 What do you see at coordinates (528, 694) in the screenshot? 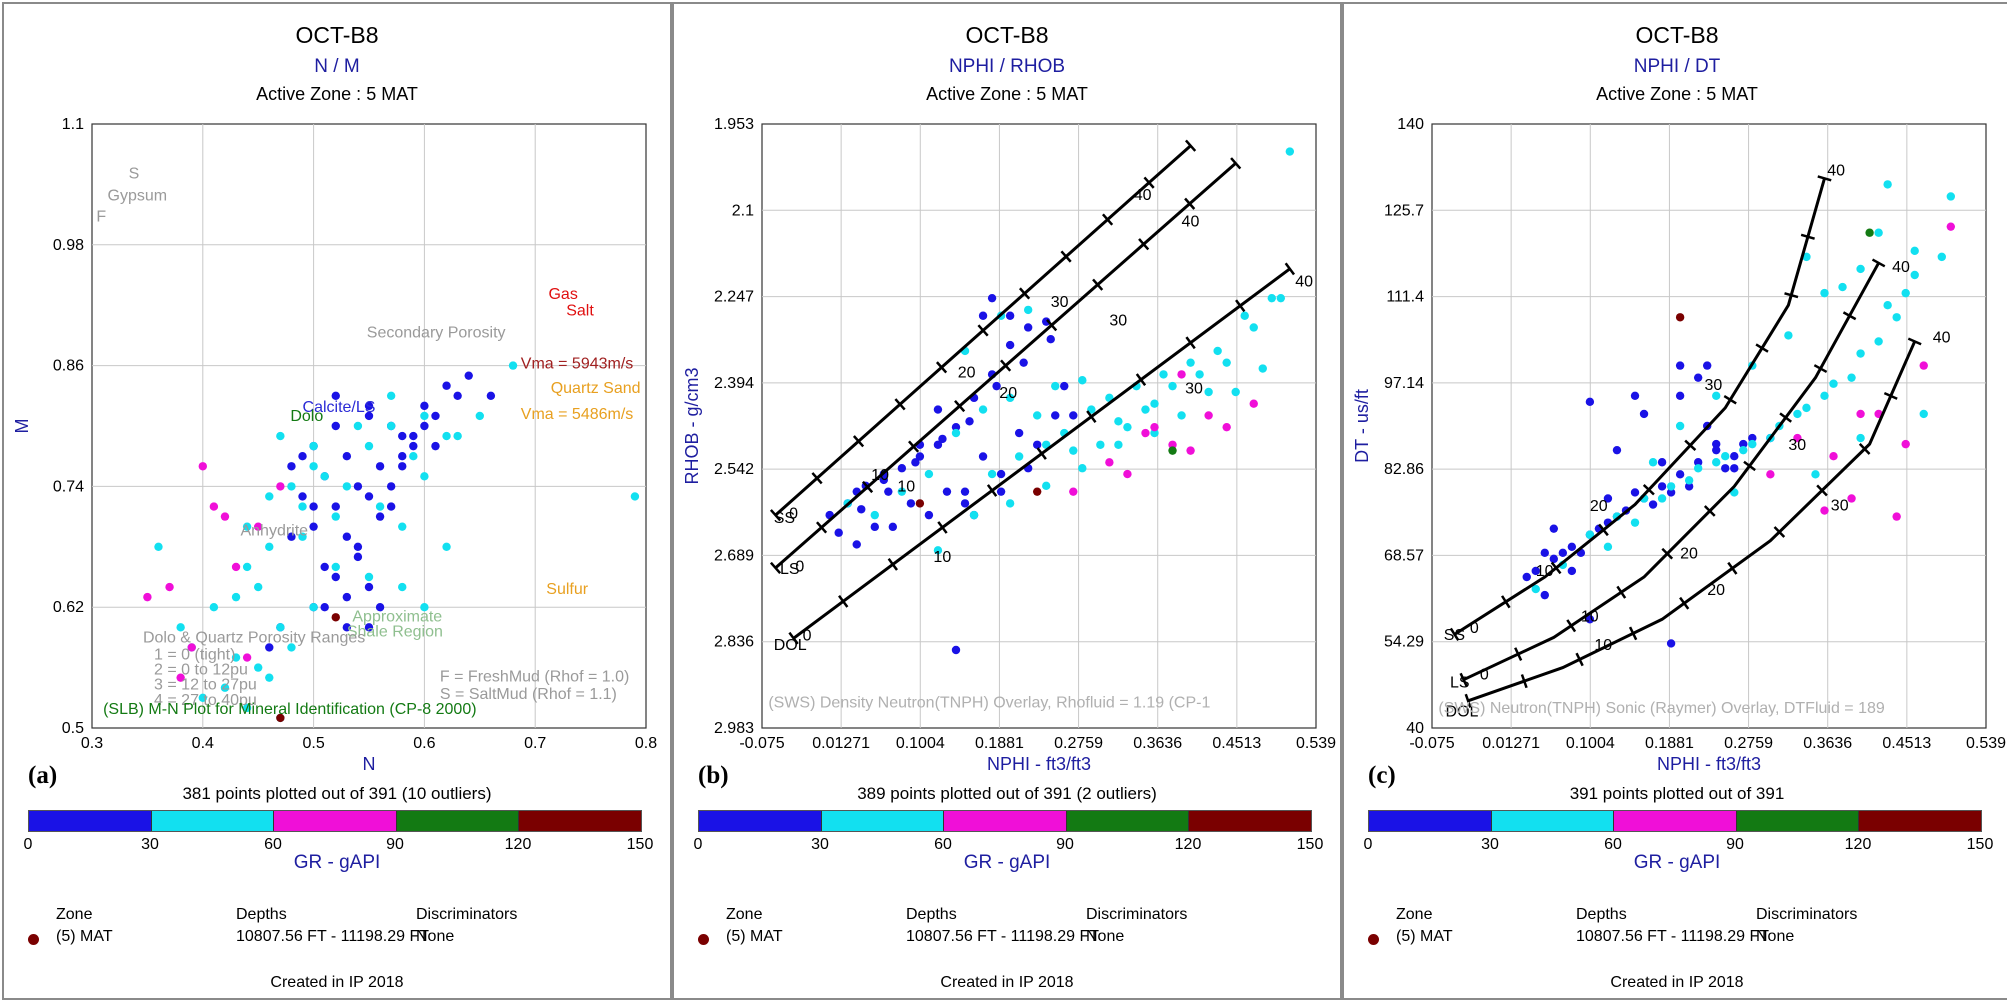
I see `chart-annotation: S = SaltMud (Rhof = 1.1)` at bounding box center [528, 694].